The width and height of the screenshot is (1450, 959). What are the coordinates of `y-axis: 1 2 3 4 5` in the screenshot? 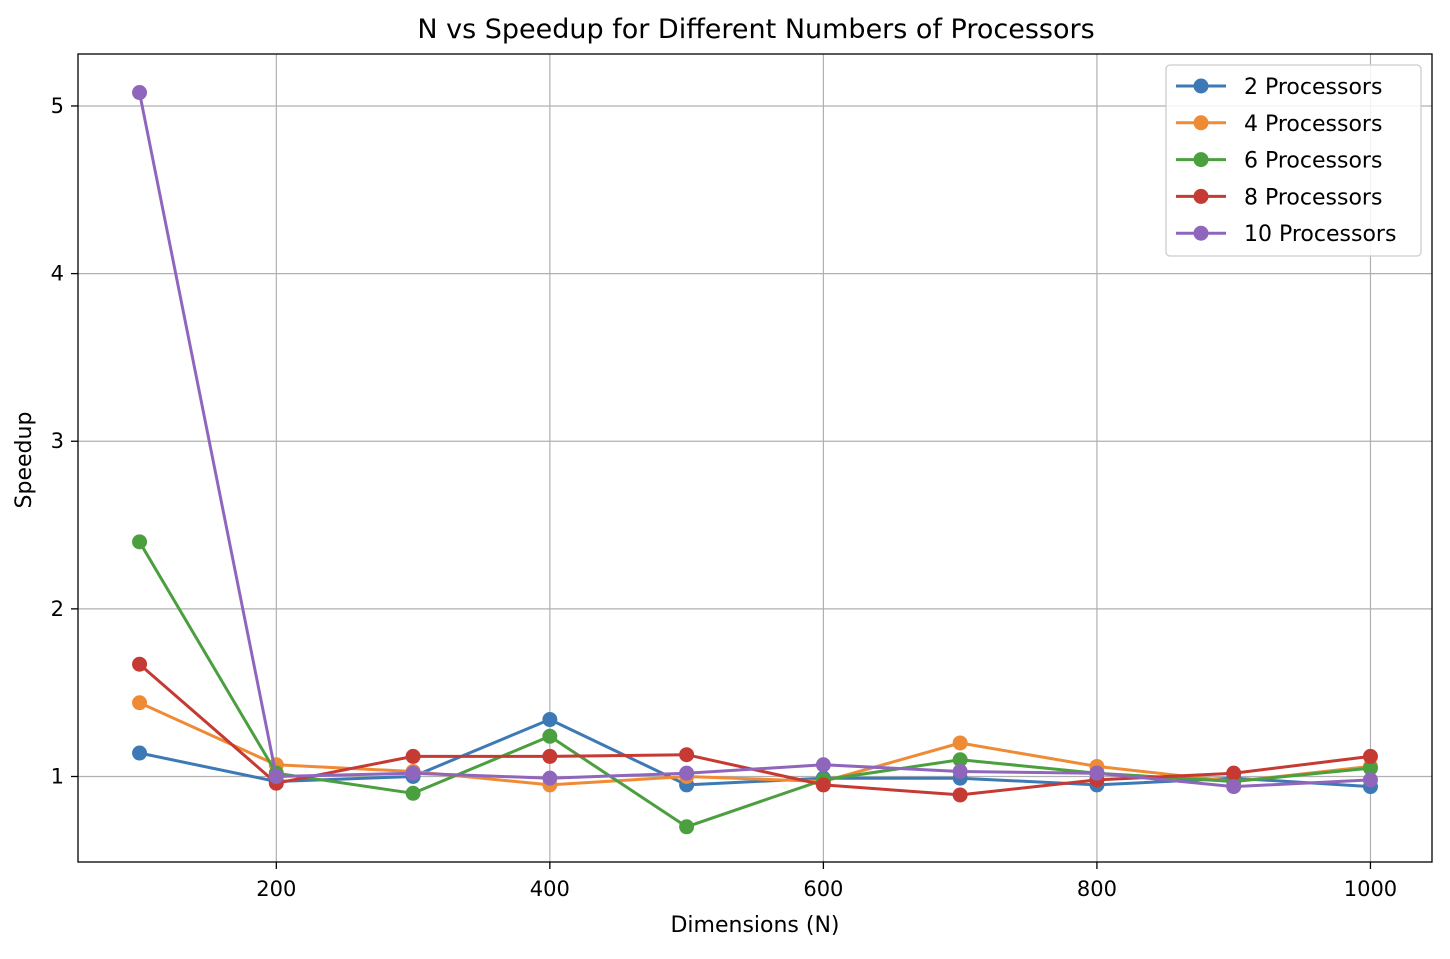 It's located at (64, 441).